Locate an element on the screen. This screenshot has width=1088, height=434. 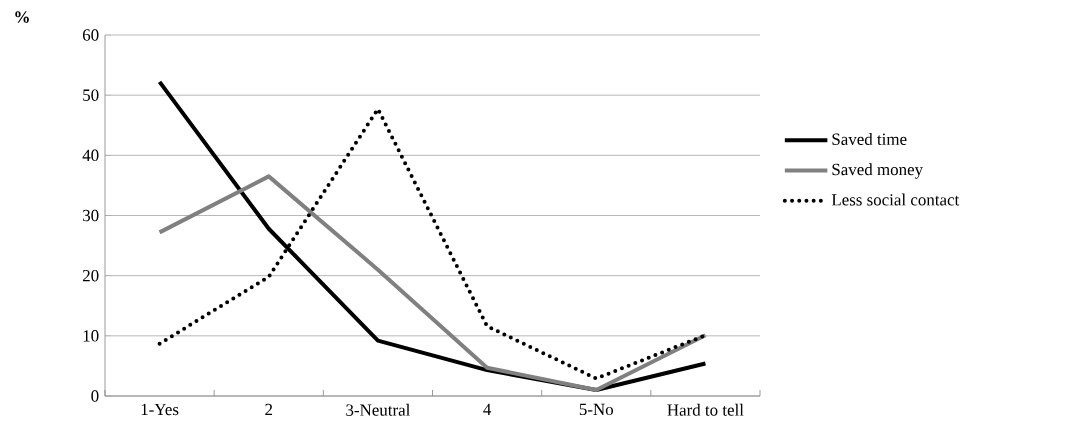
x-tick-label: 4 is located at coordinates (487, 409).